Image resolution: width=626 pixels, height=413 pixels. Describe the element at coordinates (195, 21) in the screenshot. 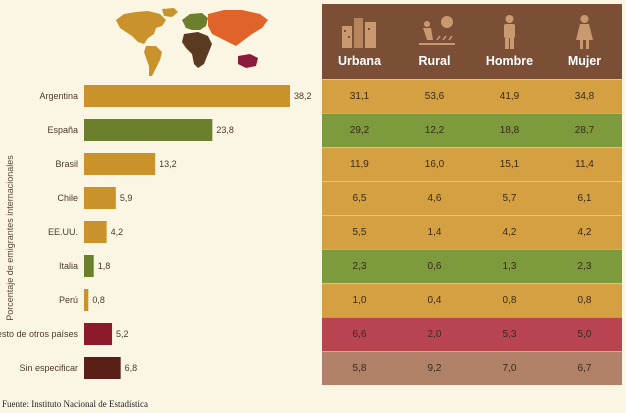

I see `europe-shape` at that location.